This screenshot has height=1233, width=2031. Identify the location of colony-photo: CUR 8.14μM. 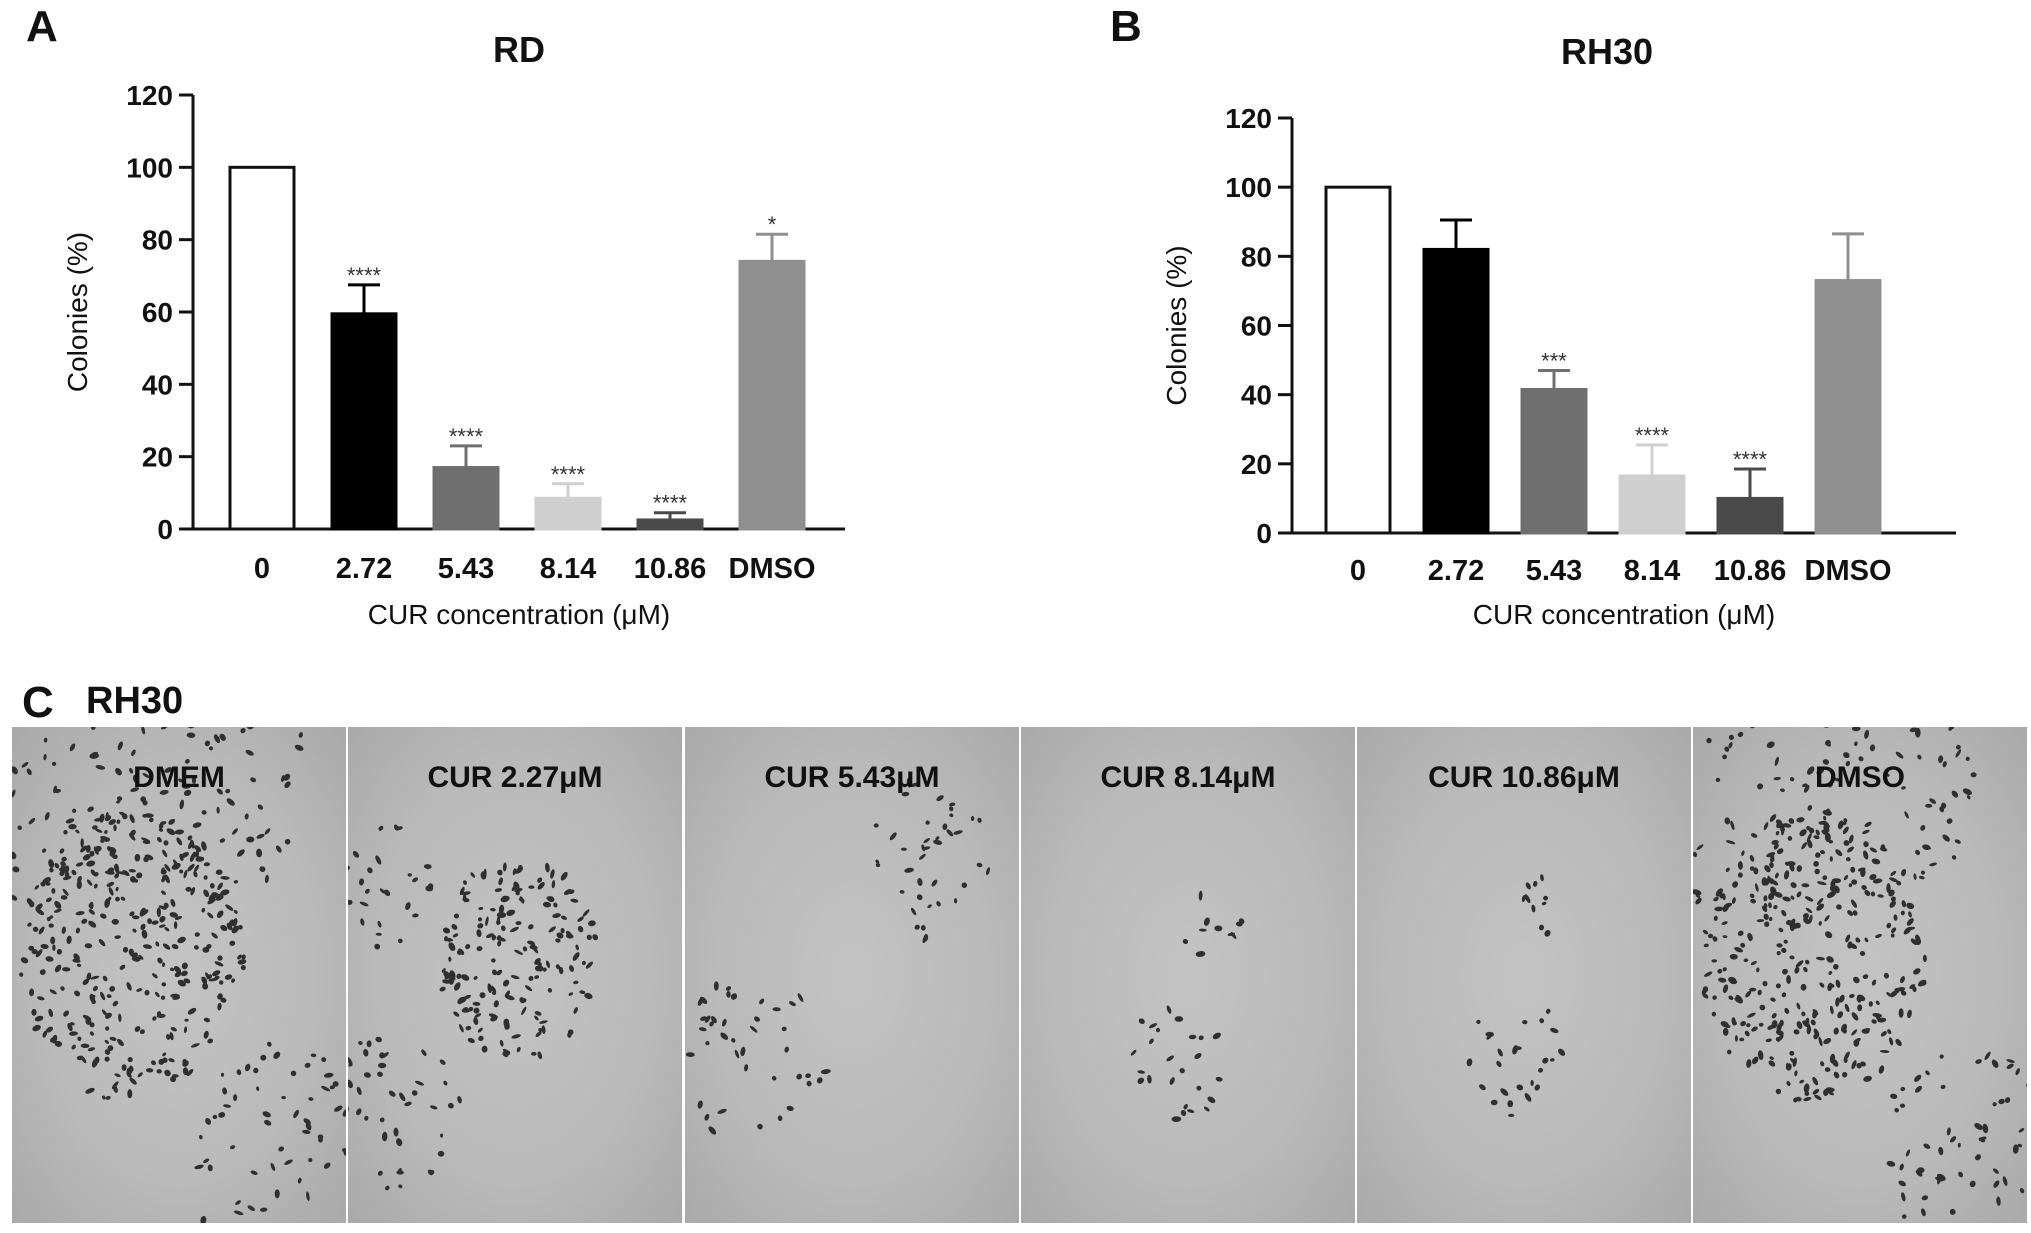
(1188, 975).